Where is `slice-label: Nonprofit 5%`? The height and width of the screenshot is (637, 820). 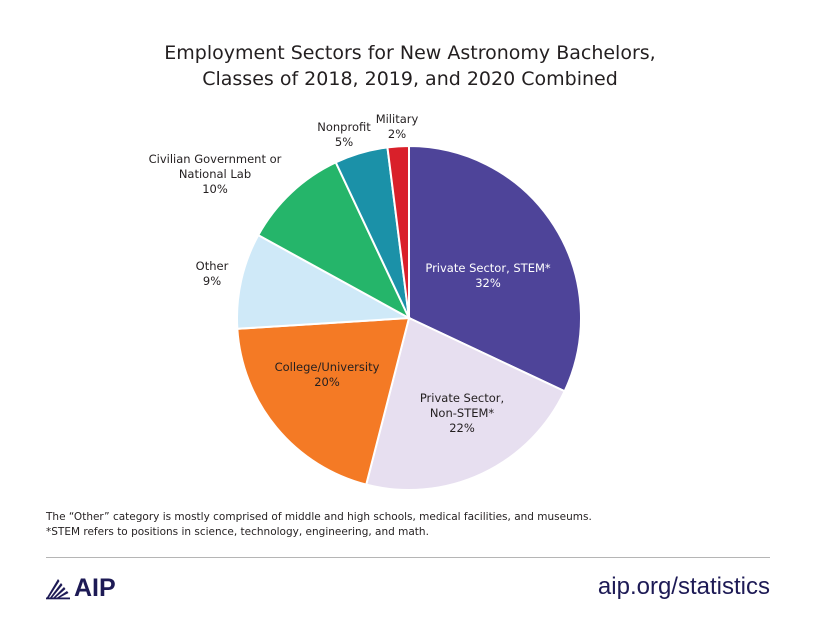
slice-label: Nonprofit 5% is located at coordinates (344, 134).